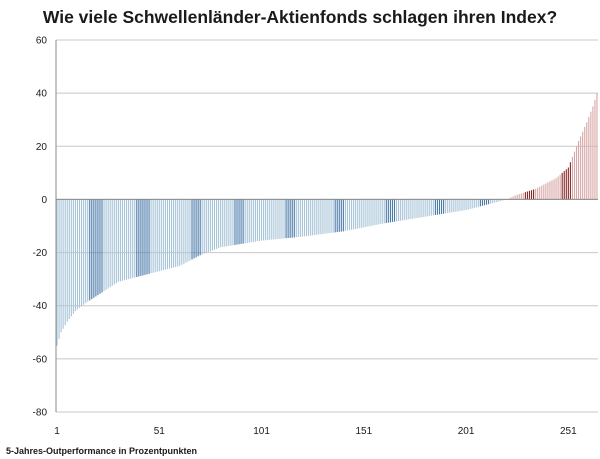 This screenshot has width=600, height=459. What do you see at coordinates (40, 306) in the screenshot?
I see `y-tick-label: -40` at bounding box center [40, 306].